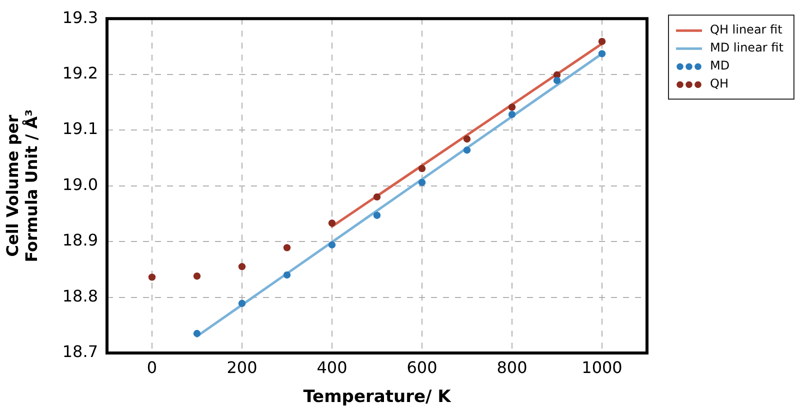  Describe the element at coordinates (21, 185) in the screenshot. I see `y-axis-title: Cell Volume per Formula Unit / Å³` at that location.